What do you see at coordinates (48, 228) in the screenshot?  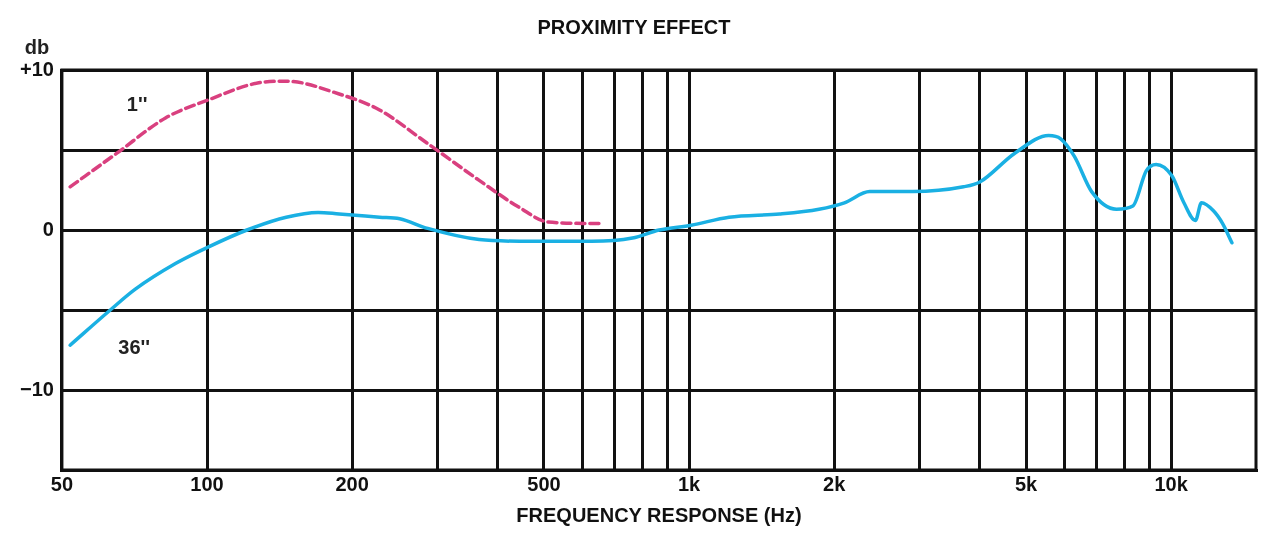 I see `y-tick-label: 0` at bounding box center [48, 228].